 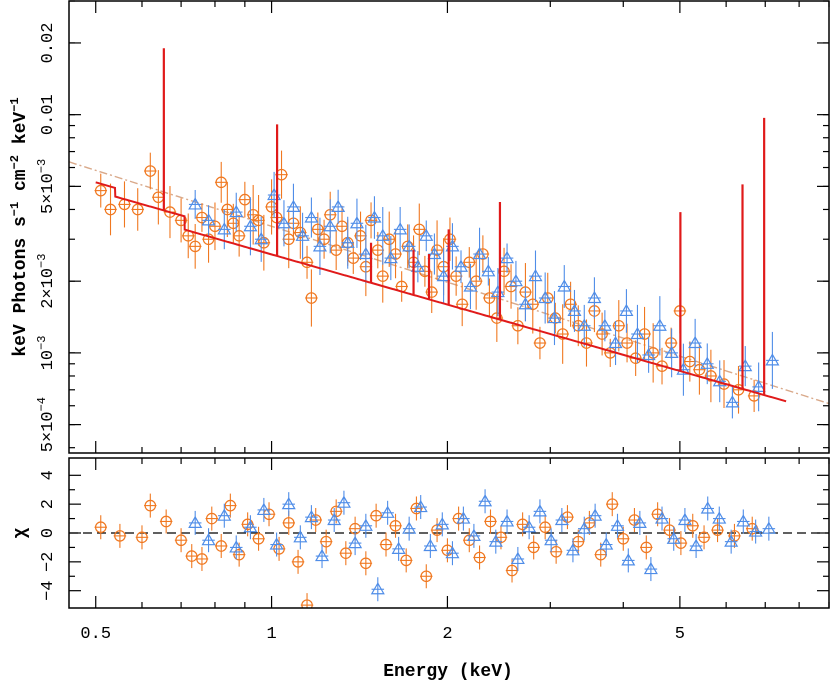 I want to click on x-tick-label: 5, so click(x=680, y=634).